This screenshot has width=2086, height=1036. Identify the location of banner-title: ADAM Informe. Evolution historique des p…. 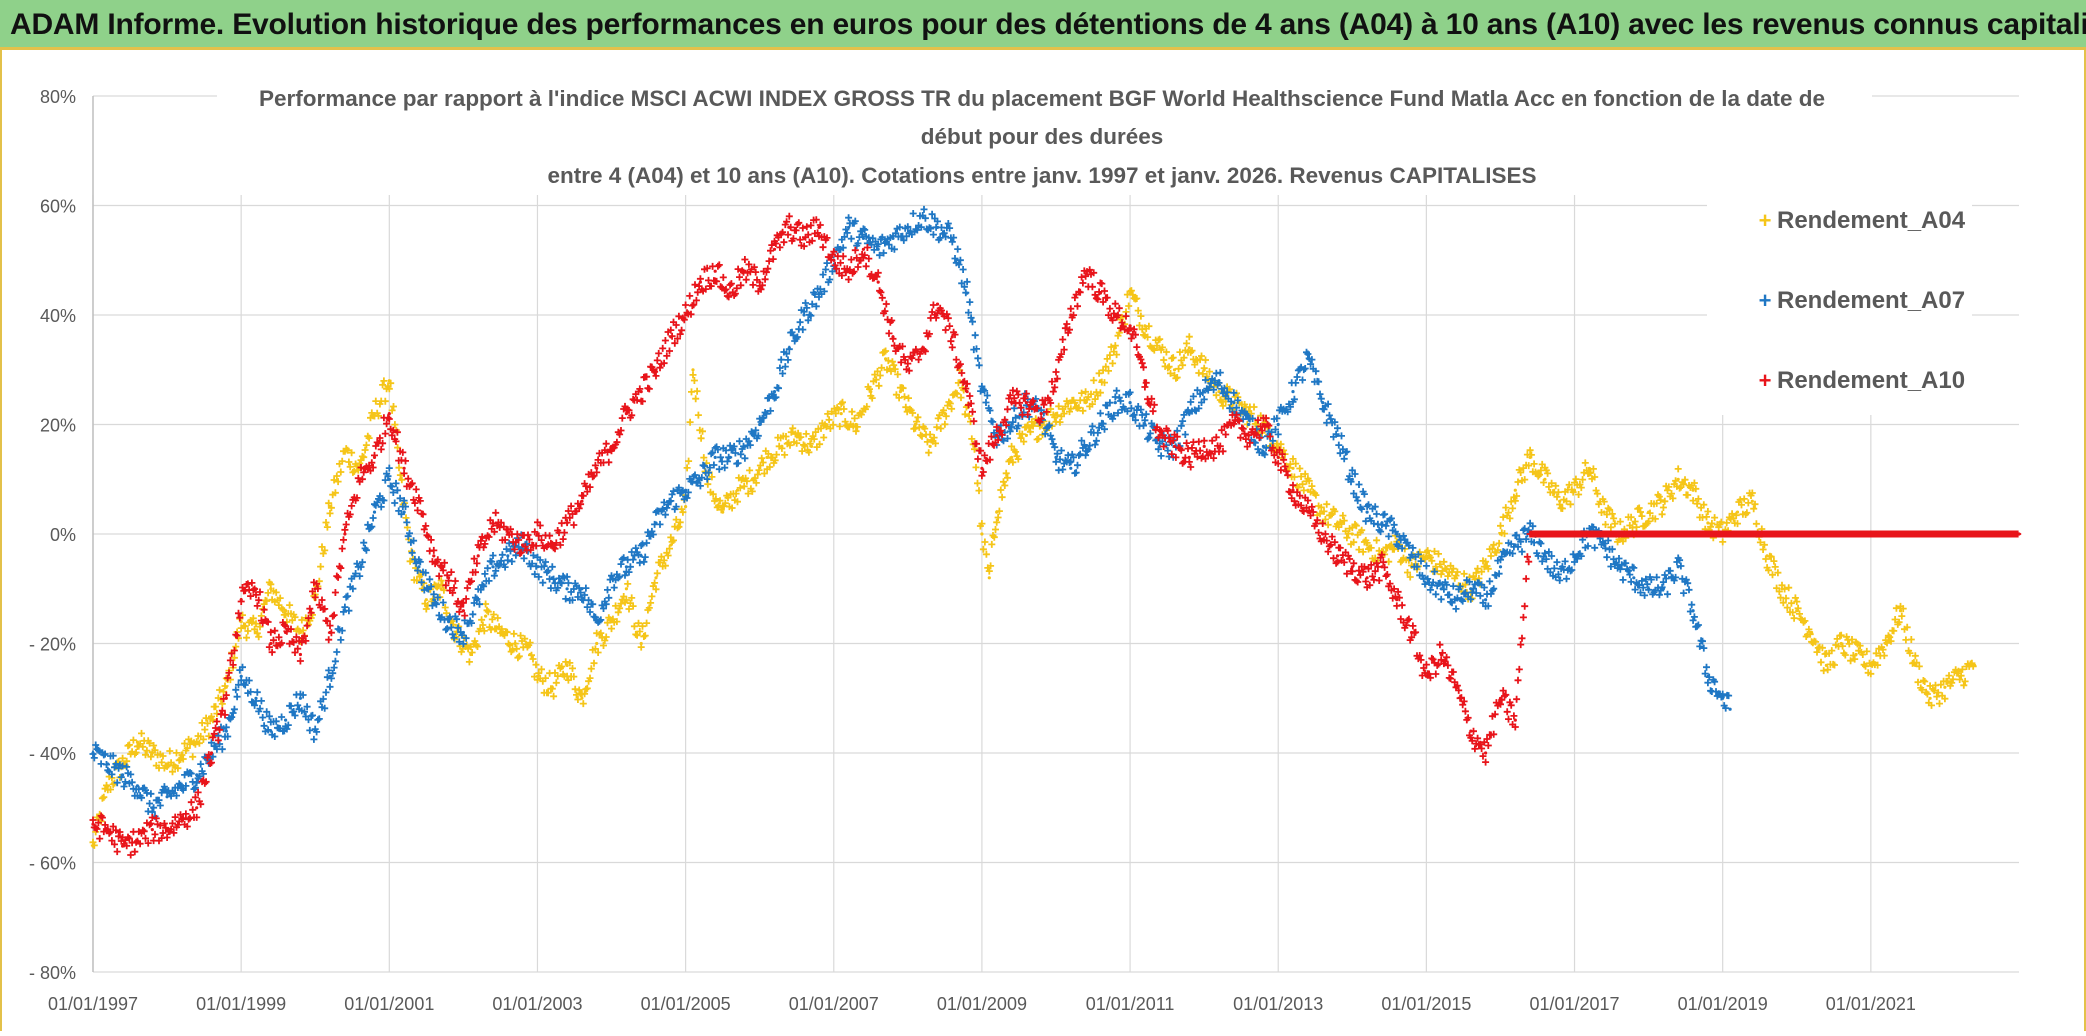
(1048, 24).